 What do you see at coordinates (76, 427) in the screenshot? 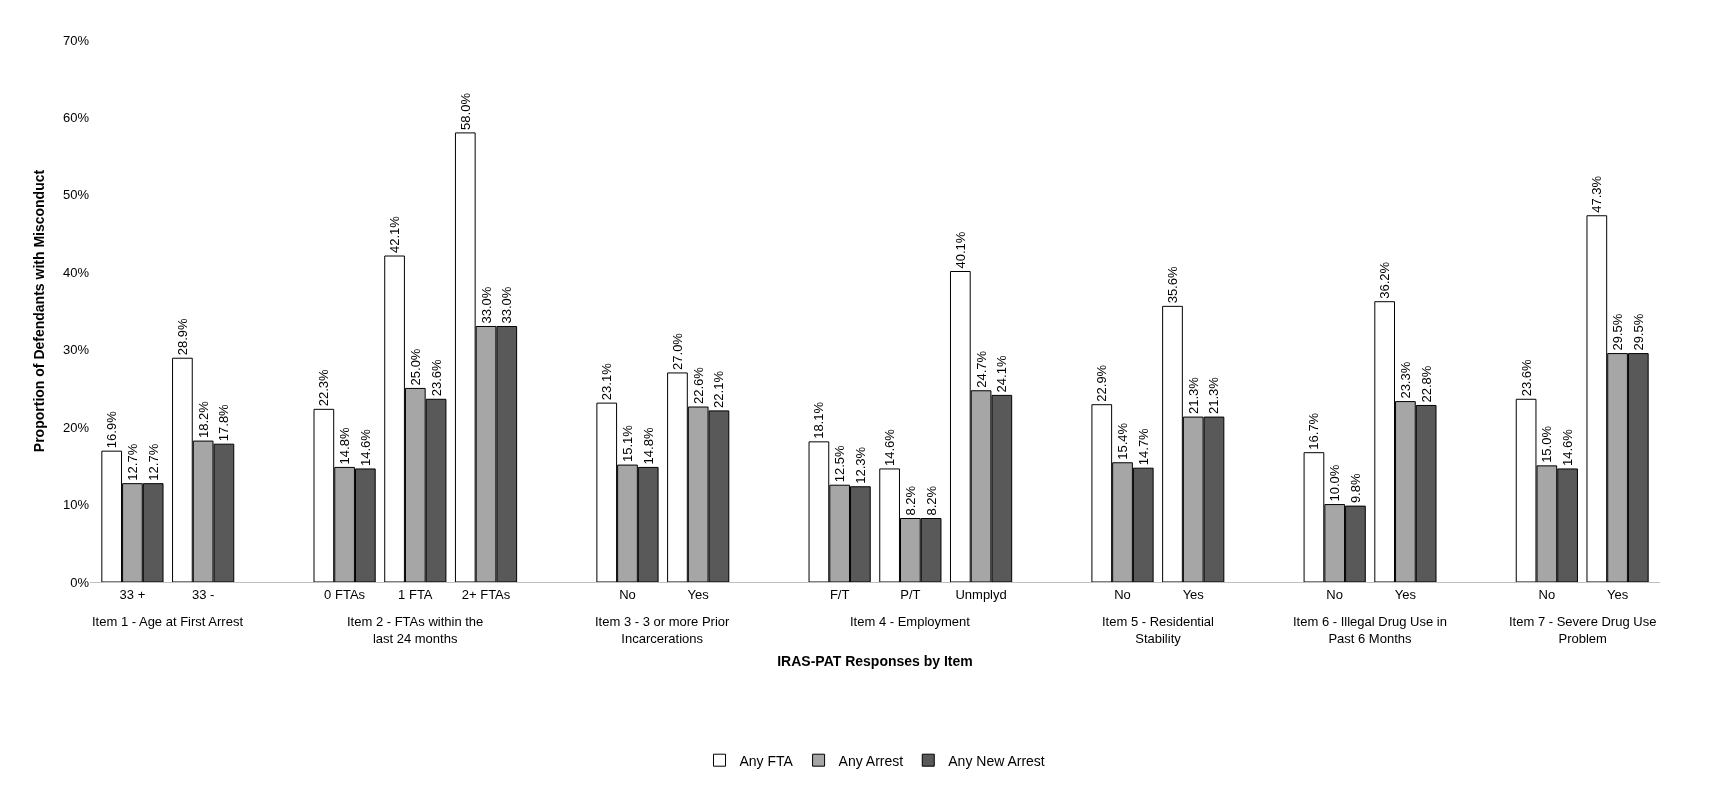
I see `y-tick-label: 20%` at bounding box center [76, 427].